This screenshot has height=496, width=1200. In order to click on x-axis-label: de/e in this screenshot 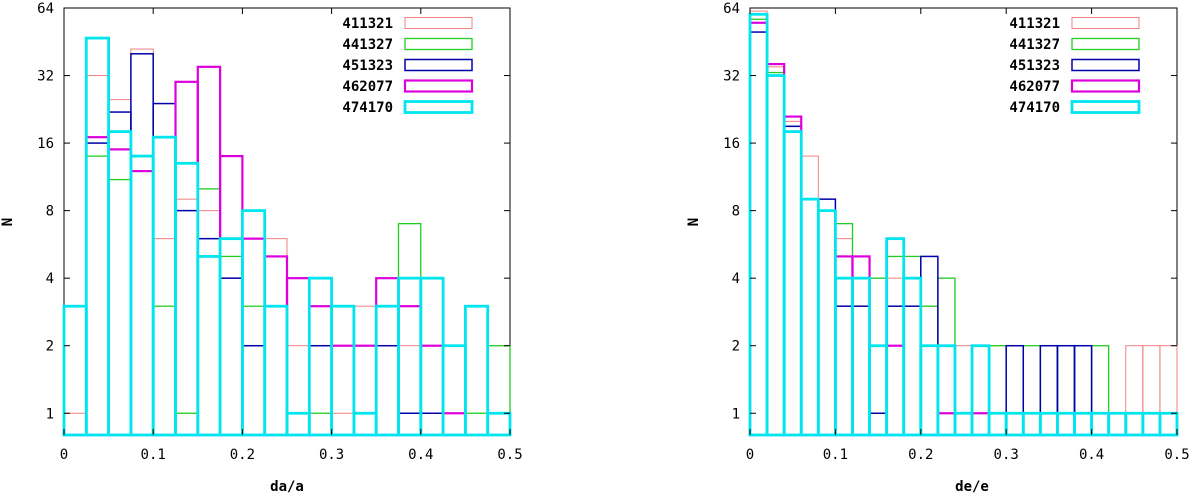, I will do `click(972, 487)`.